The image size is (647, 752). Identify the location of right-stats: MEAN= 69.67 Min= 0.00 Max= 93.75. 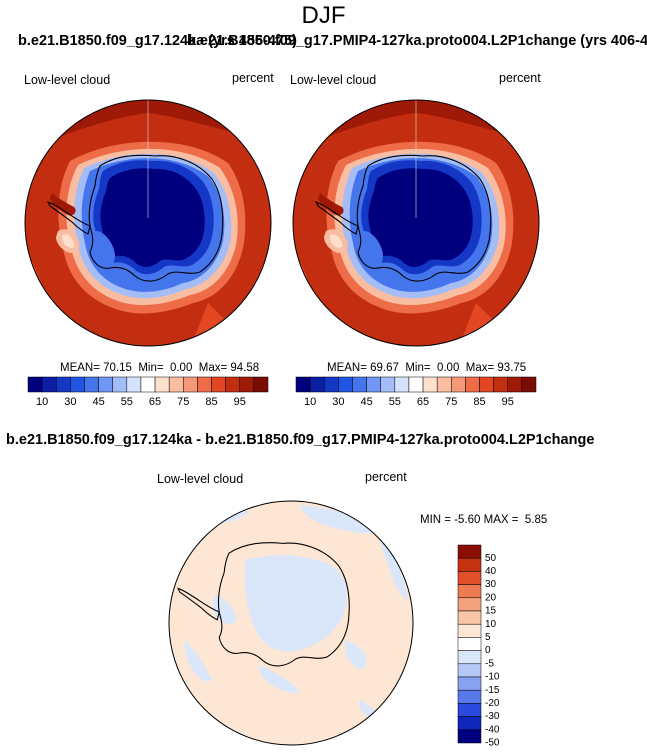
(427, 368).